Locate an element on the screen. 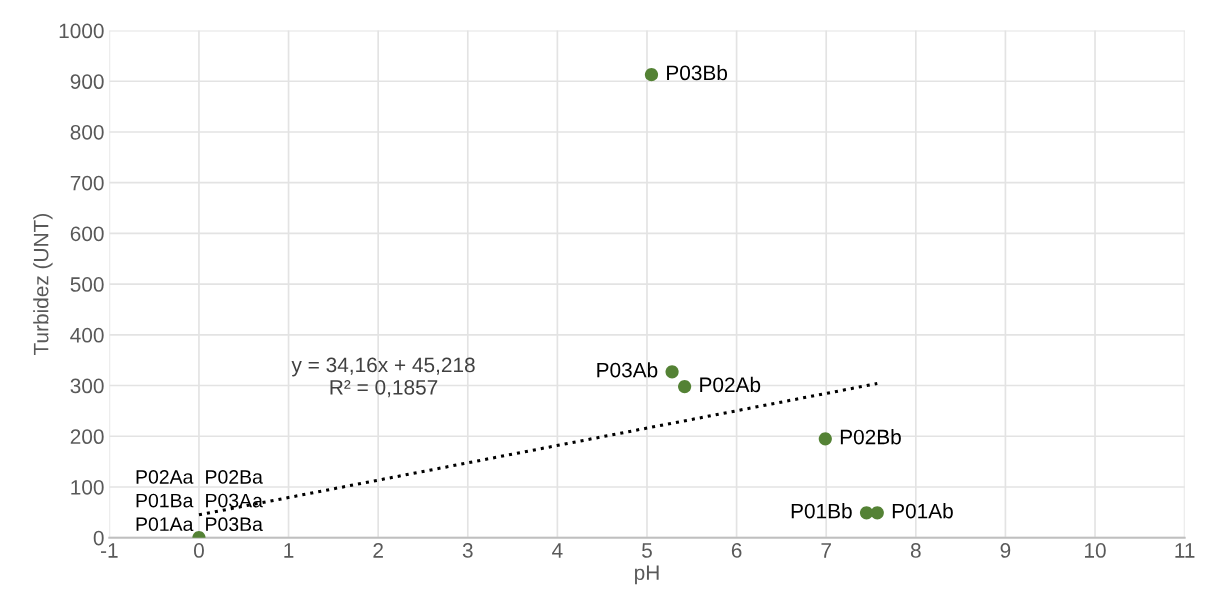 The image size is (1215, 611). x-tick-label: 3 is located at coordinates (467, 550).